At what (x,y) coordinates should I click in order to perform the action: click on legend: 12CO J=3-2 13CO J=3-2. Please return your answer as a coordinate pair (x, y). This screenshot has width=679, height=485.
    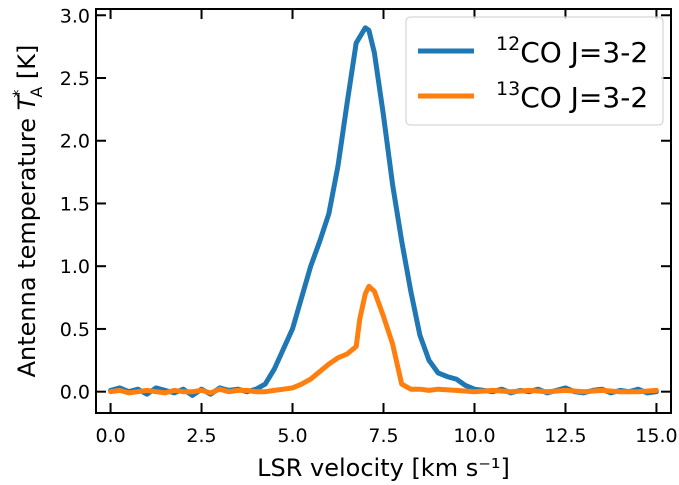
    Looking at the image, I should click on (534, 71).